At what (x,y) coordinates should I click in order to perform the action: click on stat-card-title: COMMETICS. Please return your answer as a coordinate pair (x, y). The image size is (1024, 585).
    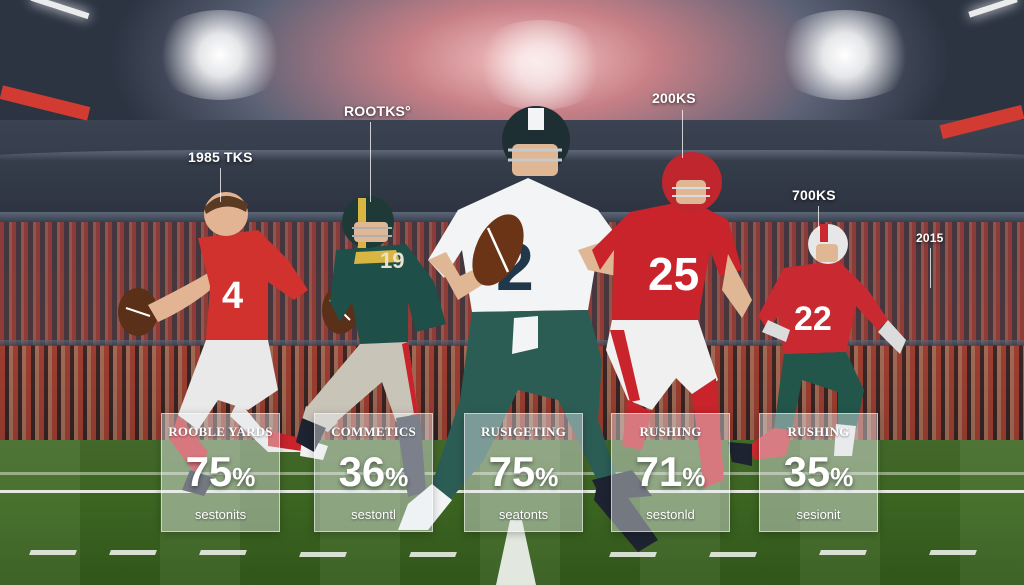
    Looking at the image, I should click on (373, 431).